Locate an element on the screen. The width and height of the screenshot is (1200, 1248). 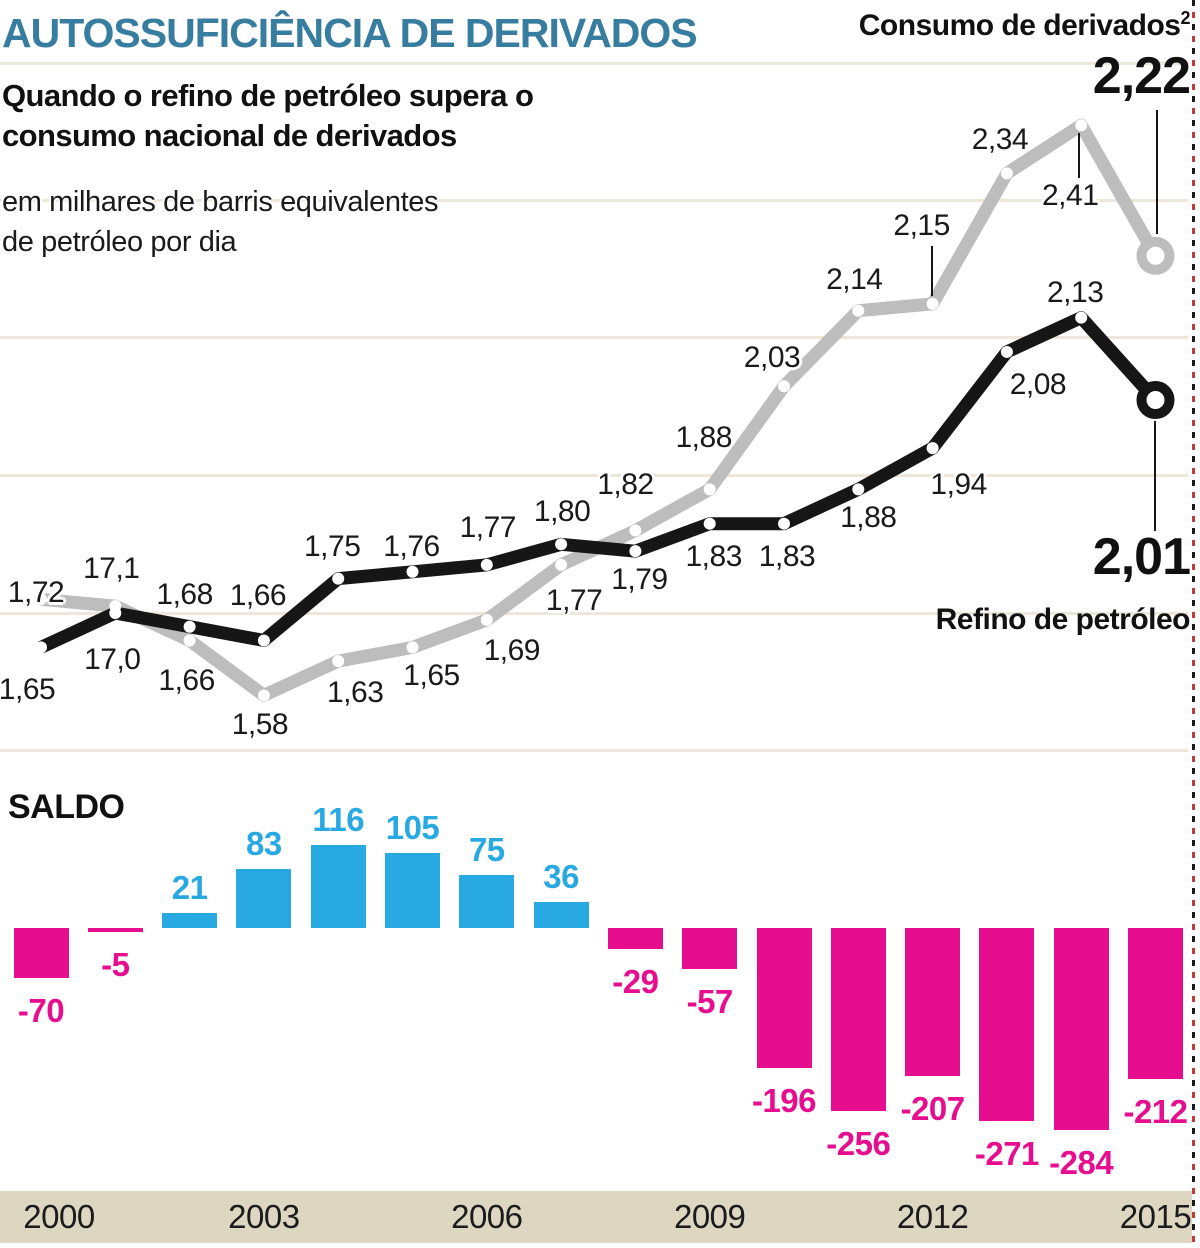
consumption-value-label: 1,88 is located at coordinates (703, 438).